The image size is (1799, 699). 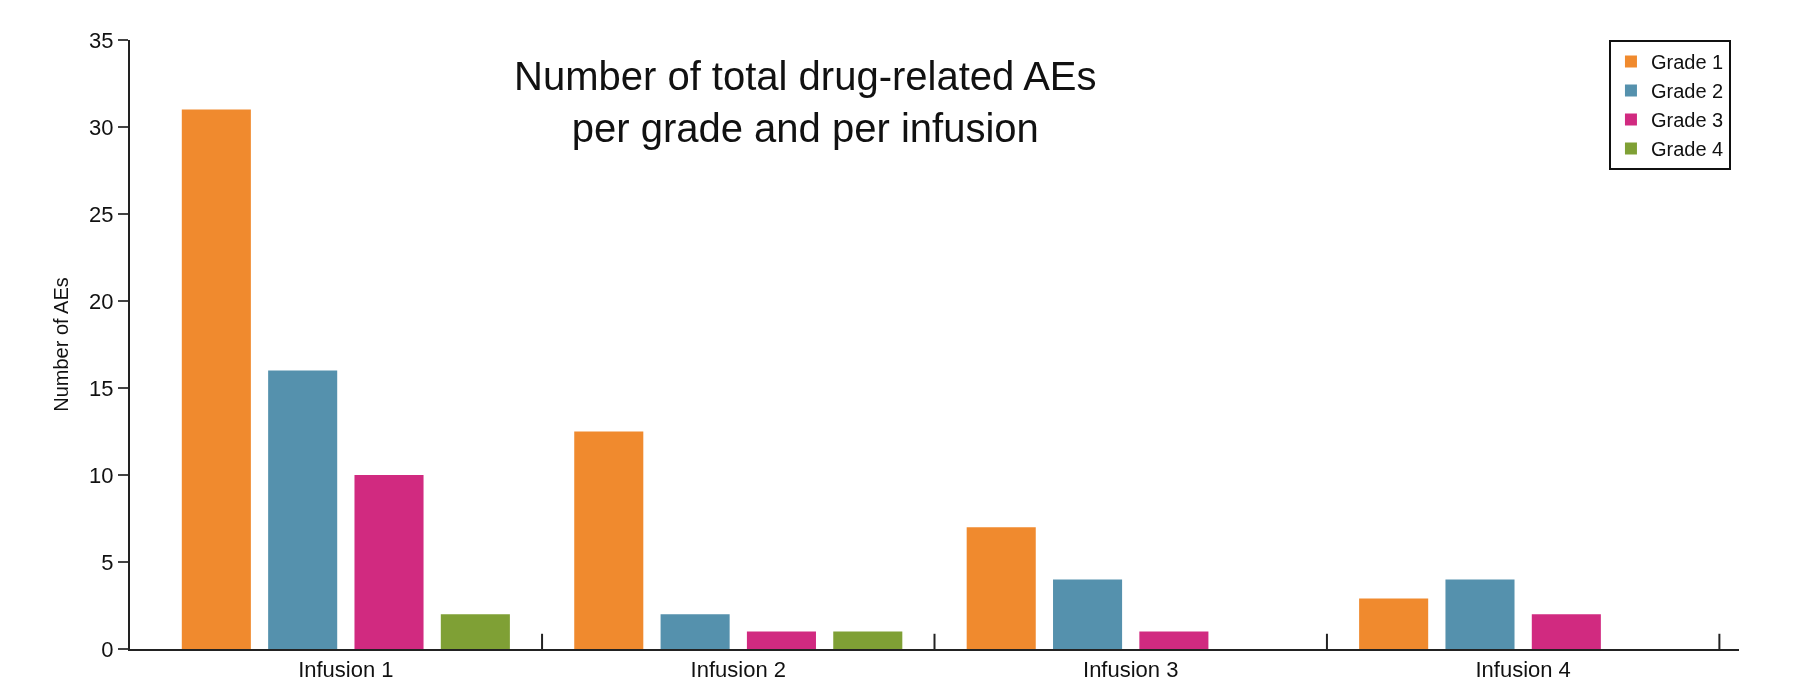 What do you see at coordinates (61, 344) in the screenshot?
I see `y-axis-title: Number of AEs` at bounding box center [61, 344].